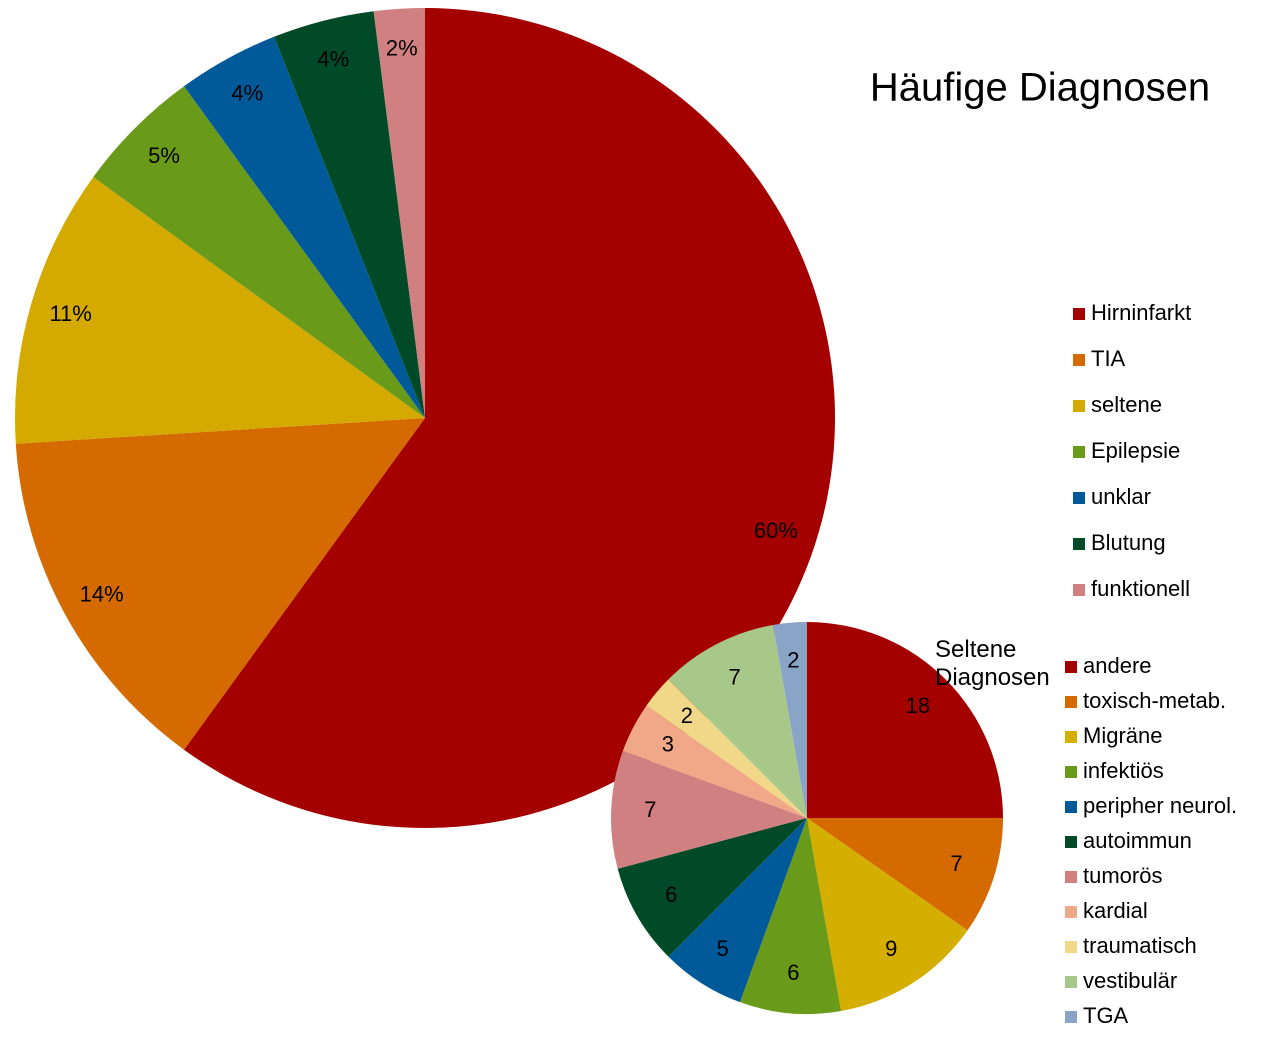 This screenshot has height=1038, width=1287. Describe the element at coordinates (992, 663) in the screenshot. I see `chart-title: Seltene Diagnosen` at that location.